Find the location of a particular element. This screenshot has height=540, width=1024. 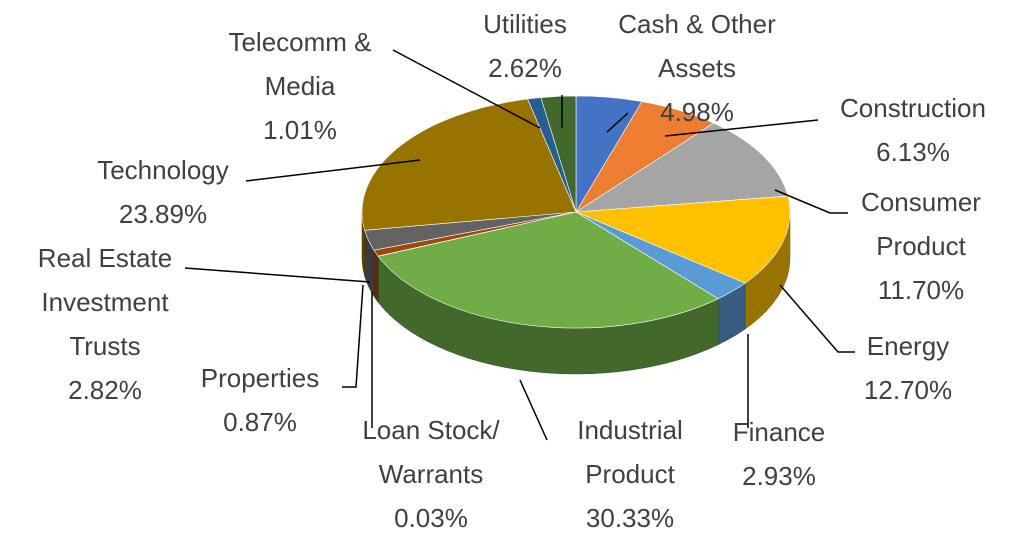

category-label: Consumer Product is located at coordinates (921, 224).